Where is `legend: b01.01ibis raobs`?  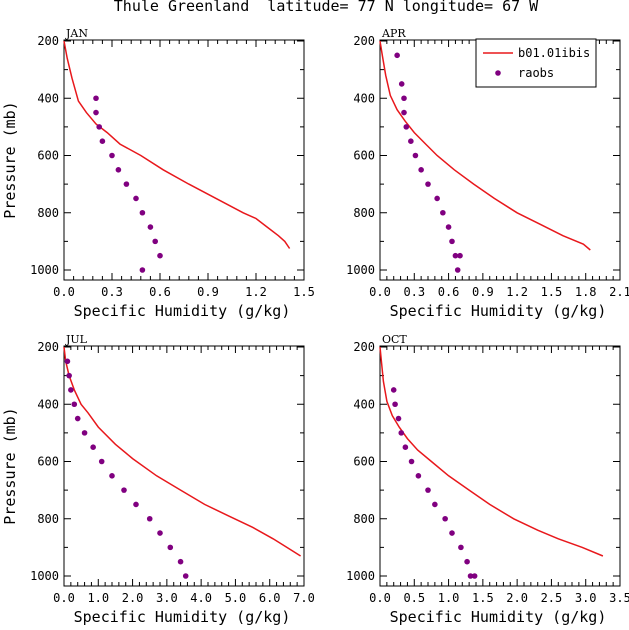
legend: b01.01ibis raobs is located at coordinates (536, 63).